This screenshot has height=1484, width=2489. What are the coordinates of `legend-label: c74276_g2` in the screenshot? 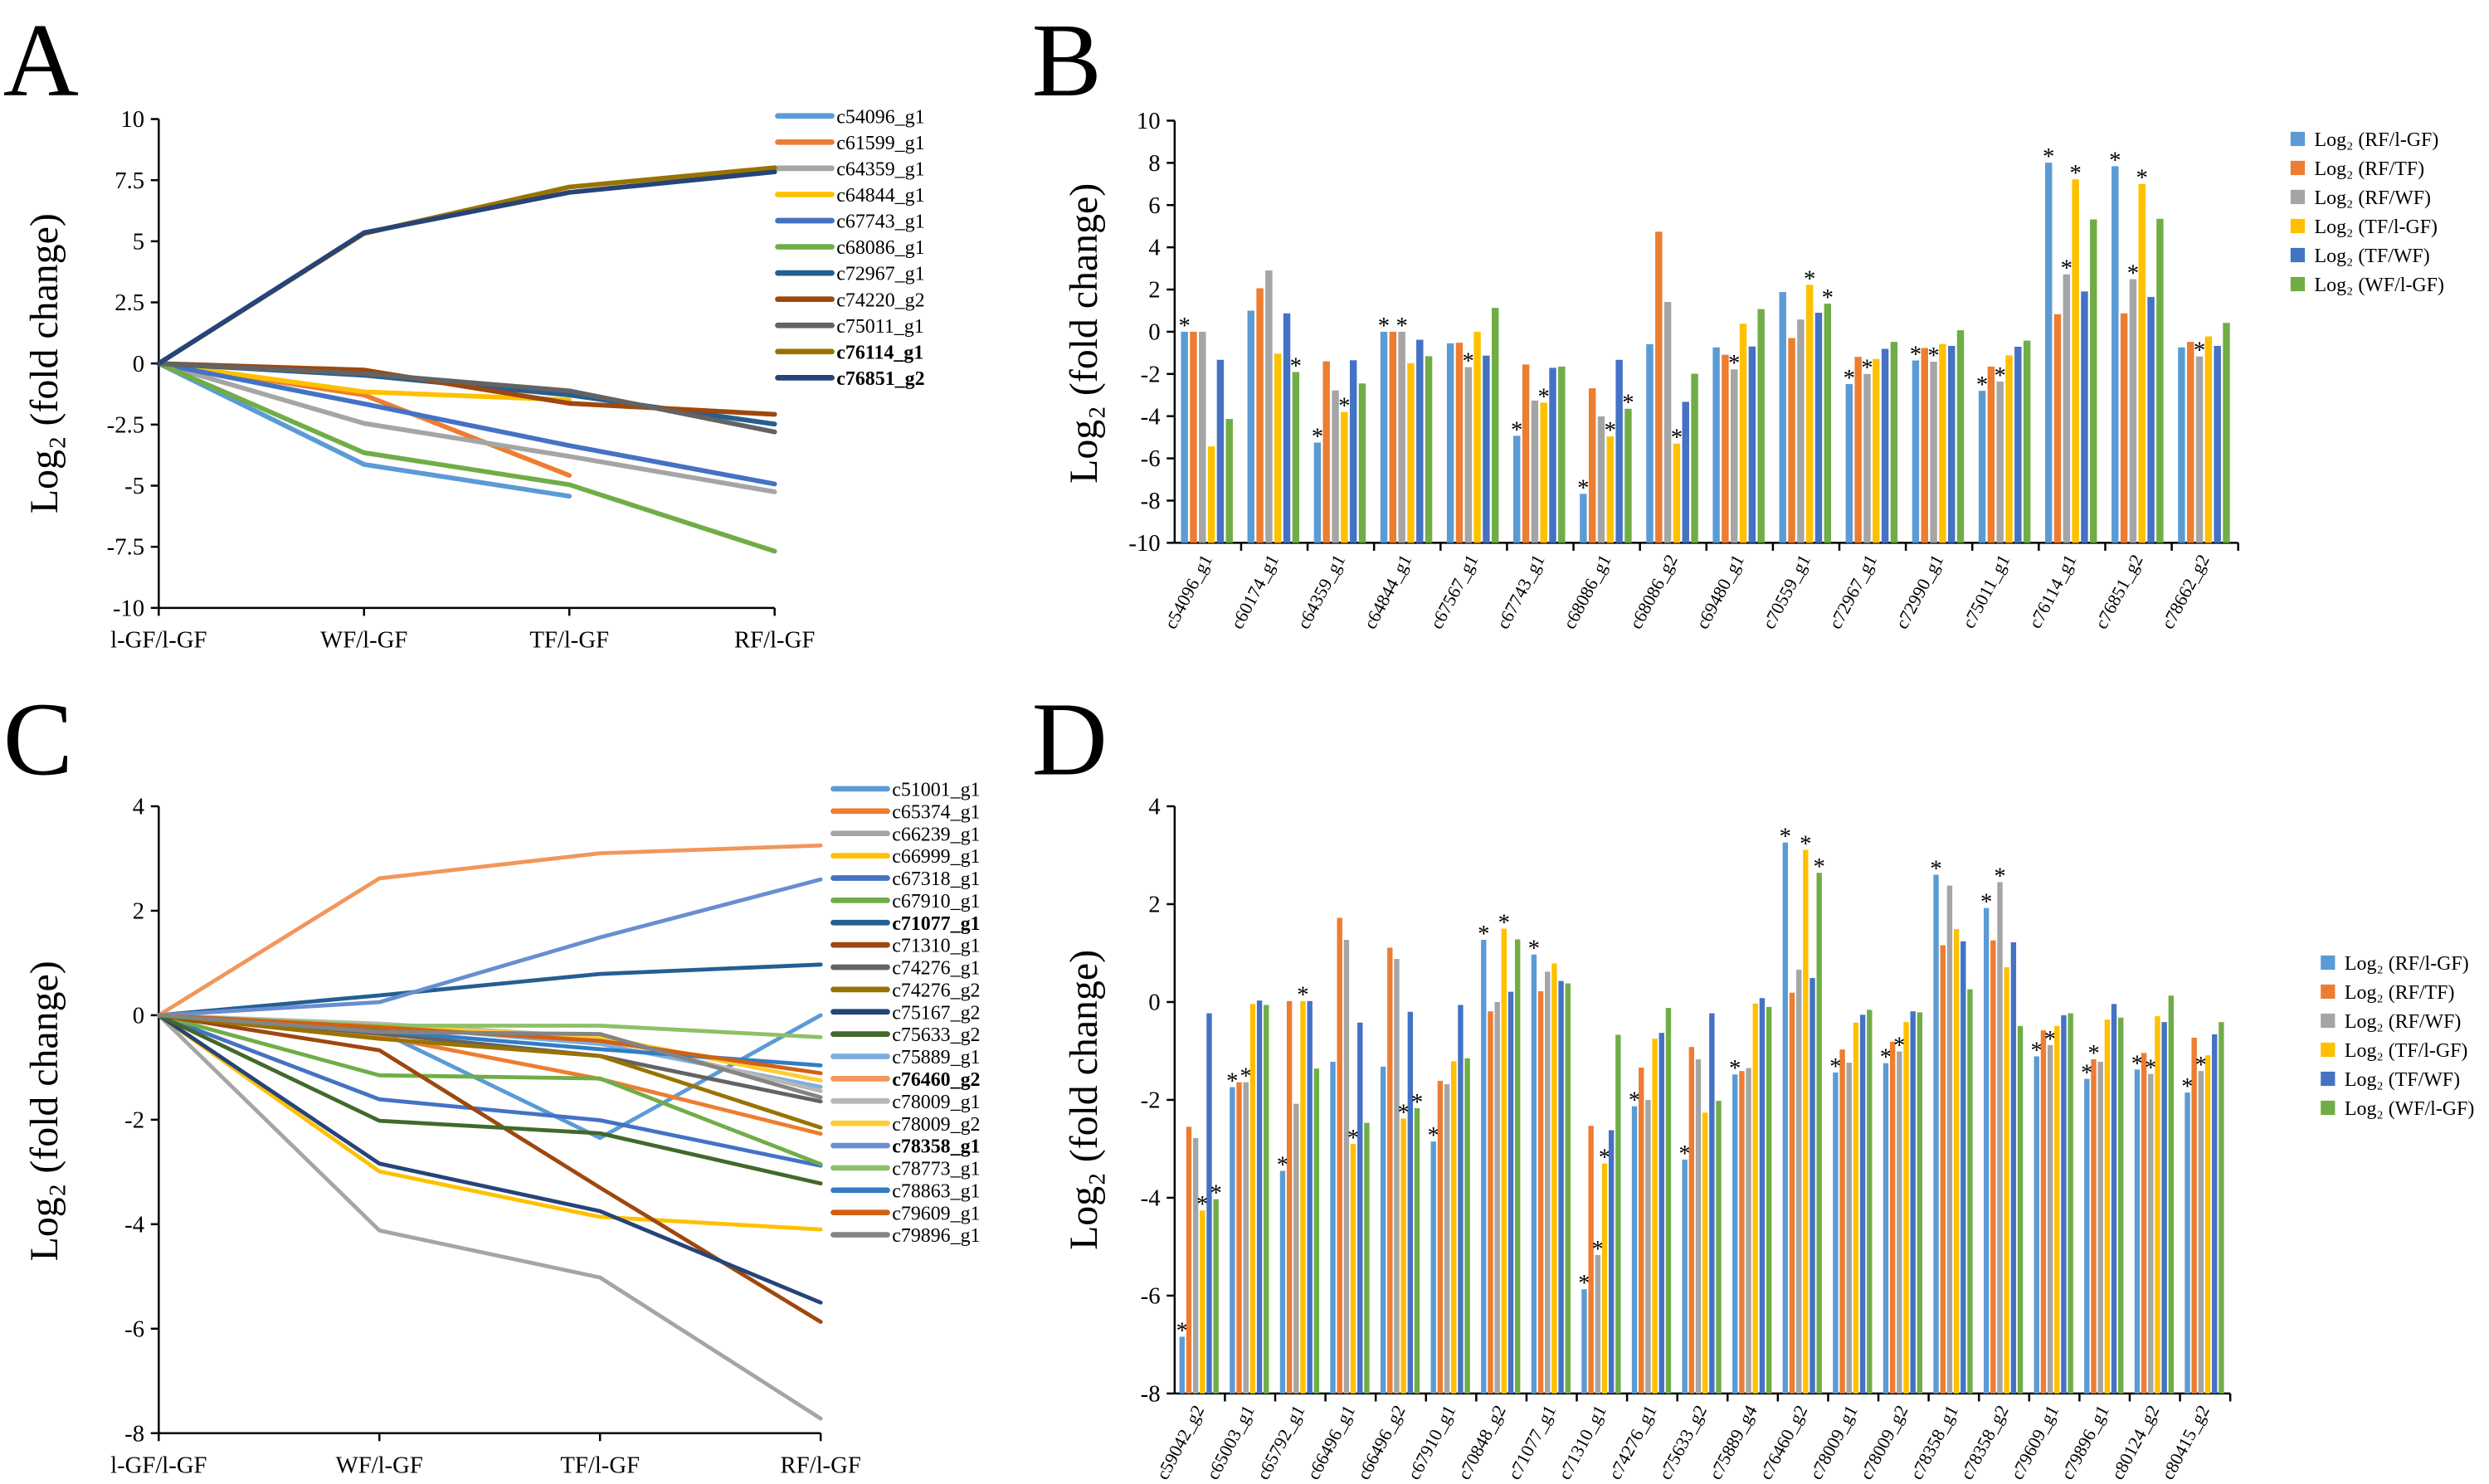 It's located at (936, 991).